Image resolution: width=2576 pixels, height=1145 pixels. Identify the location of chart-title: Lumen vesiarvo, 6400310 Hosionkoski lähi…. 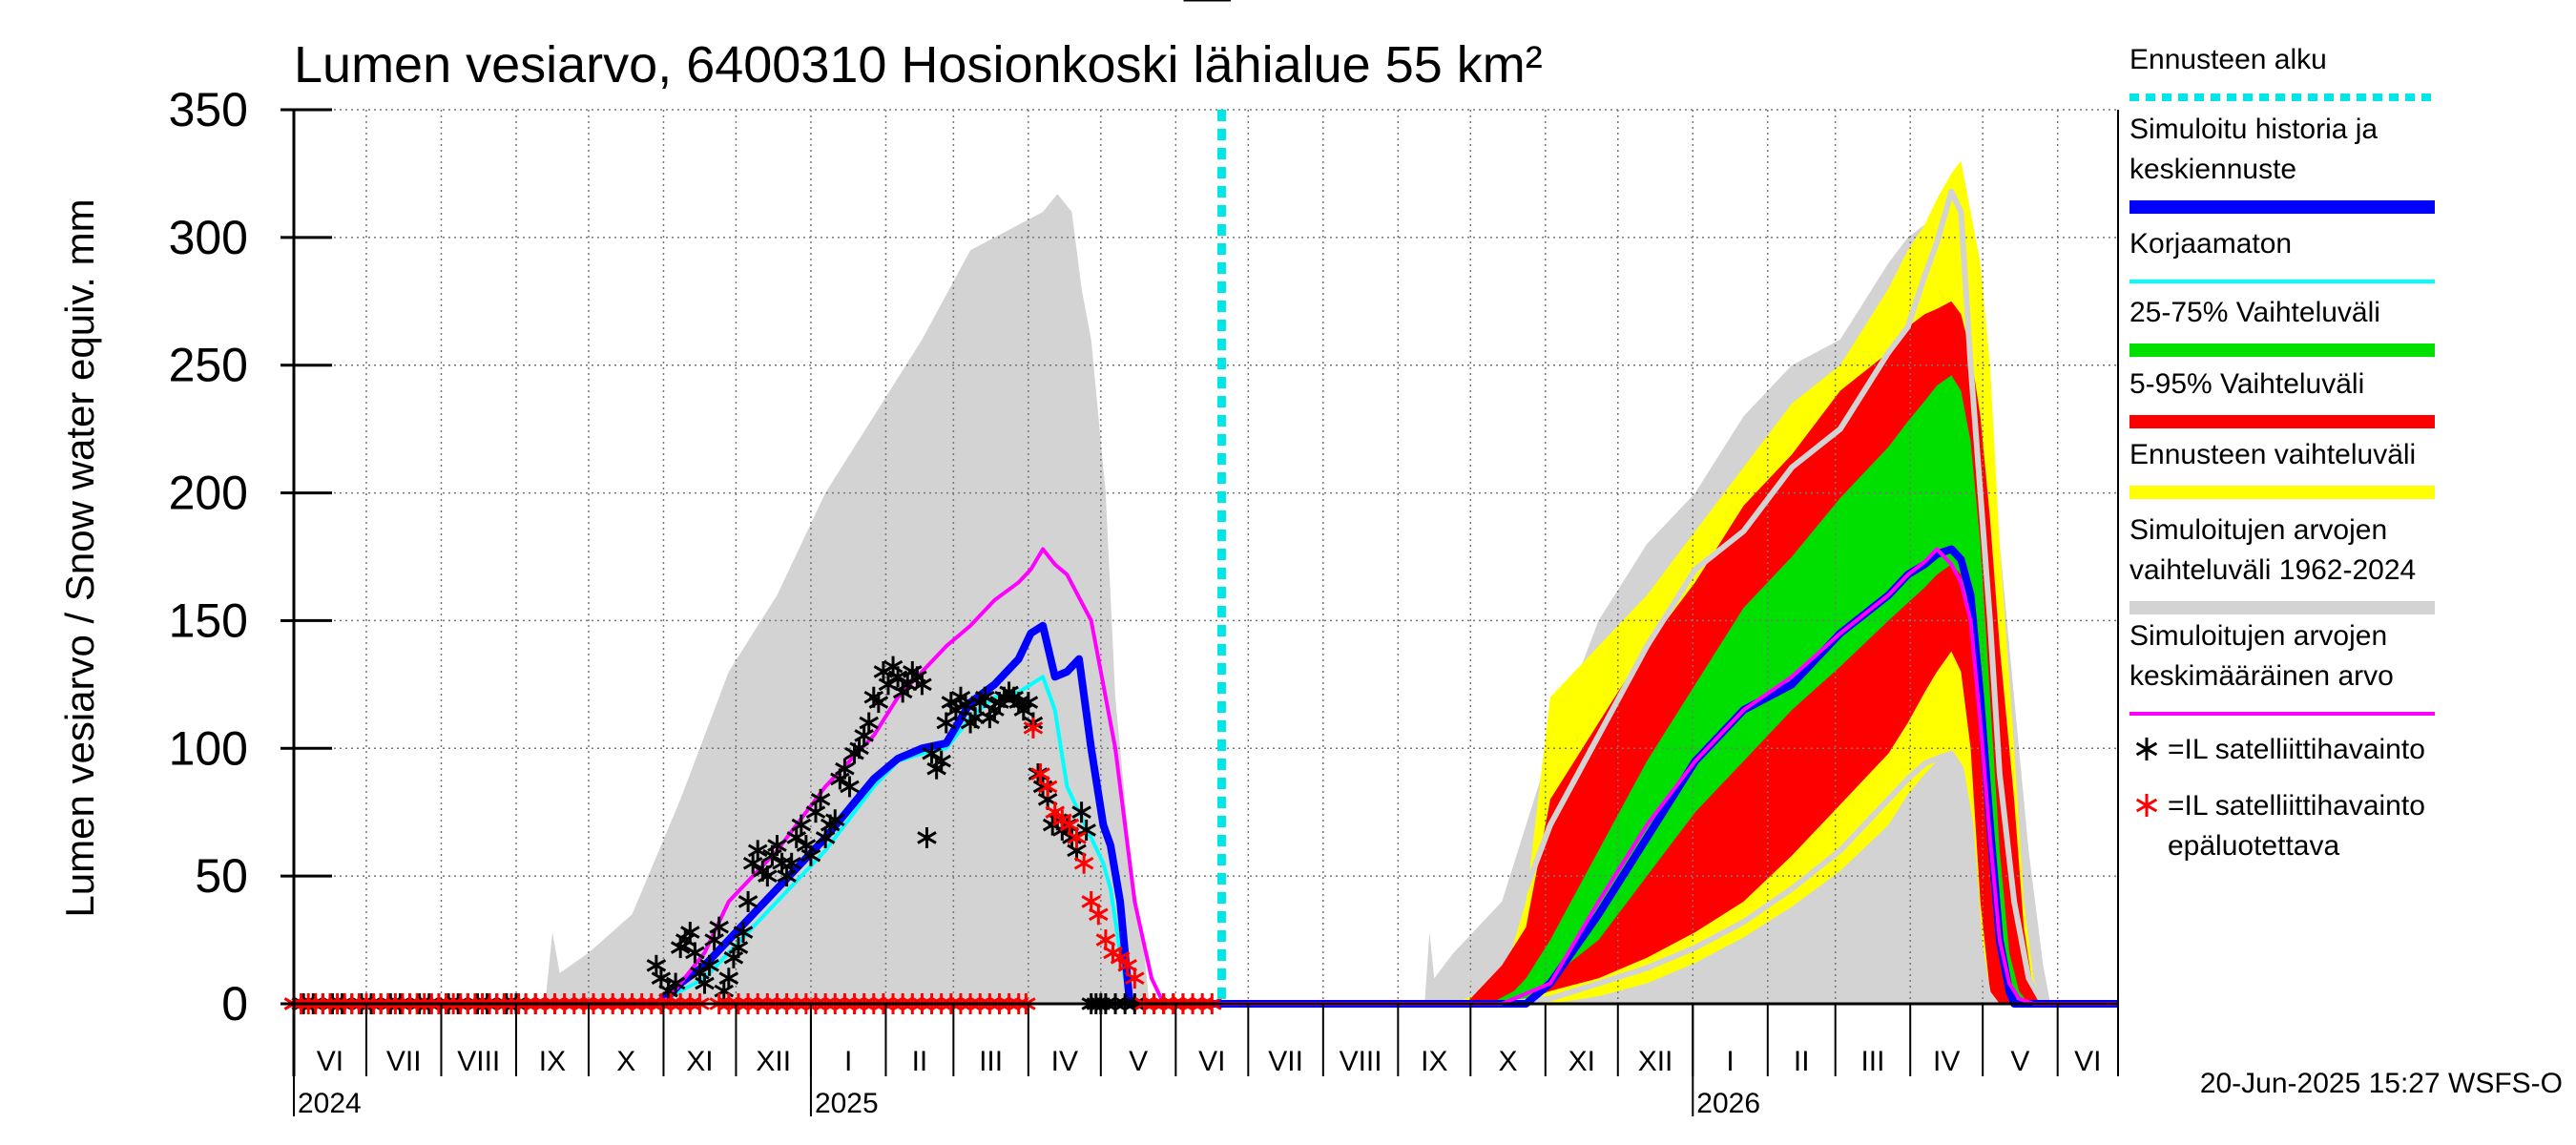
(918, 65).